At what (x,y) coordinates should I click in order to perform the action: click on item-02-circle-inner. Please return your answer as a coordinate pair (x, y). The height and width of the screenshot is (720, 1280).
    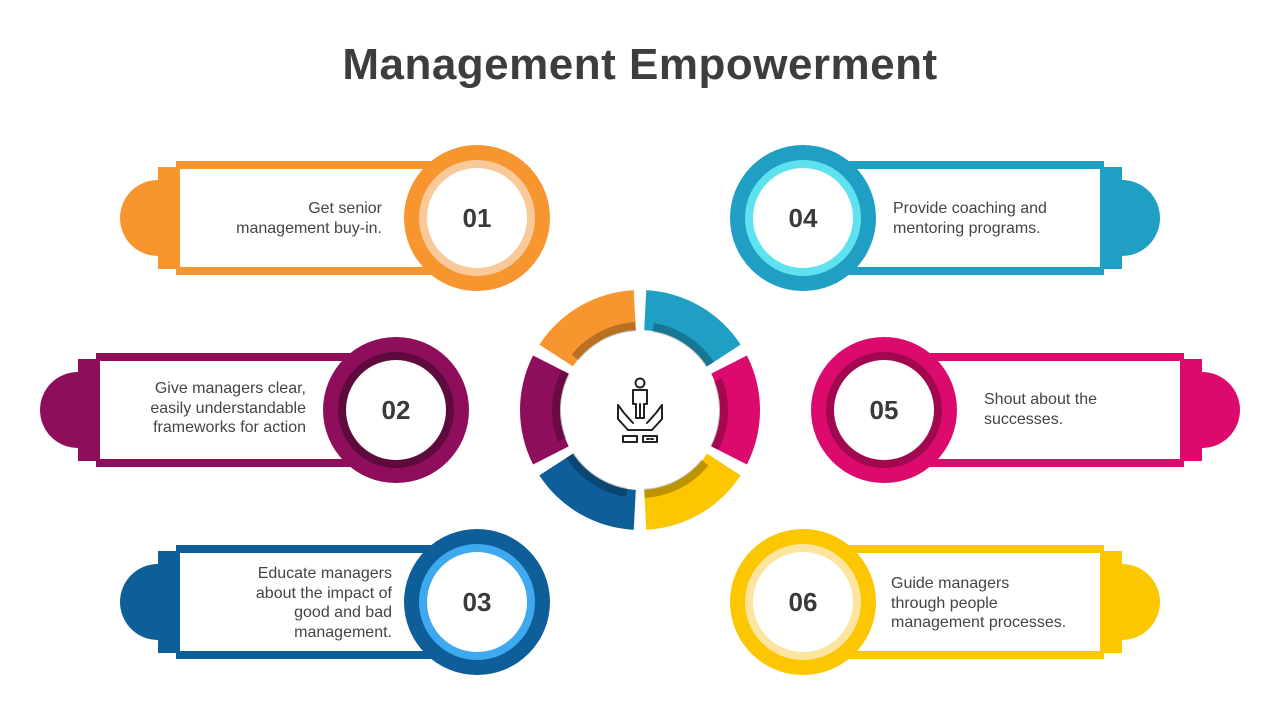
    Looking at the image, I should click on (396, 410).